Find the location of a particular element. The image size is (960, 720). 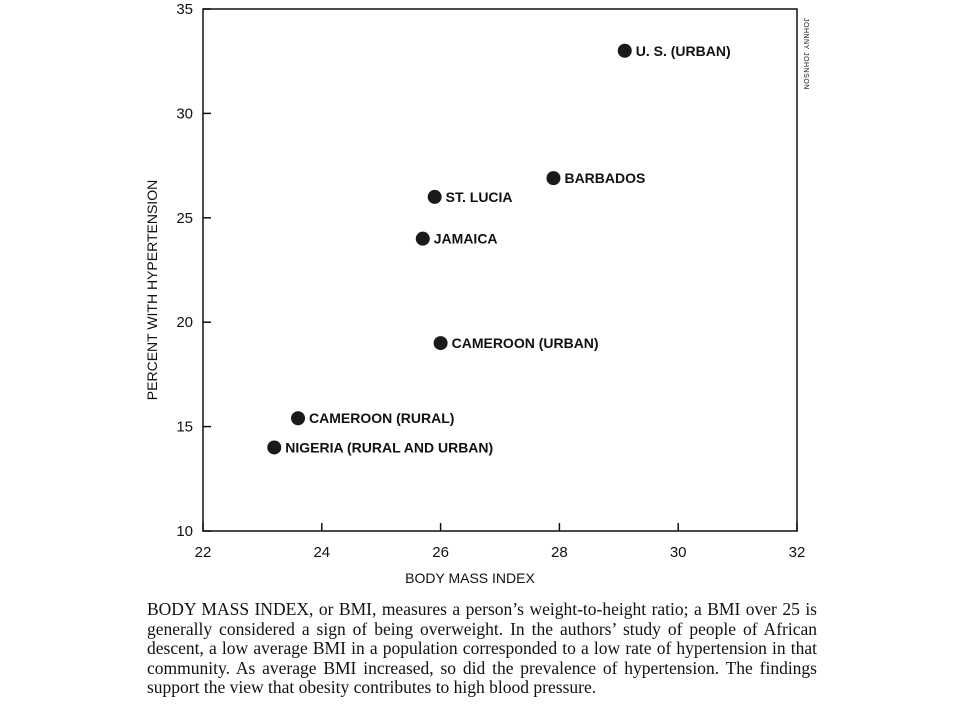

data-point-label: NIGERIA (RURAL AND URBAN) is located at coordinates (389, 447).